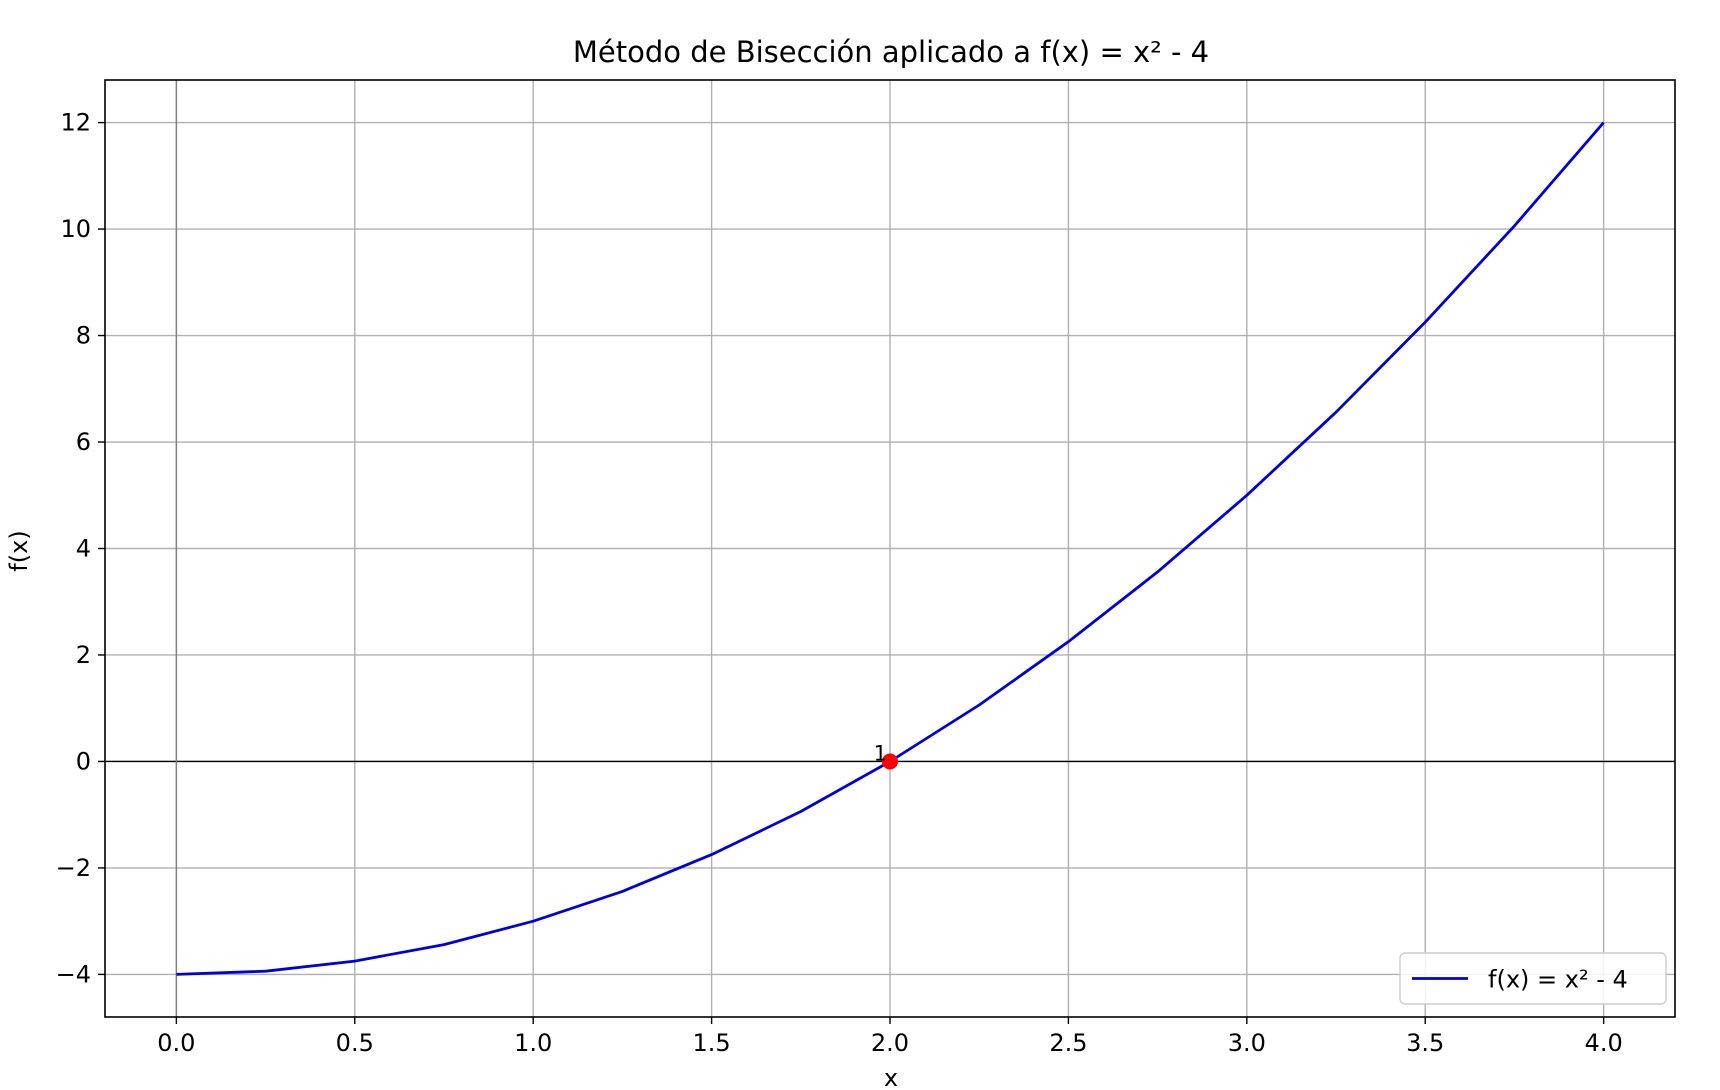 This screenshot has height=1090, width=1720. Describe the element at coordinates (1604, 1043) in the screenshot. I see `x-tick-label: 4.0` at that location.